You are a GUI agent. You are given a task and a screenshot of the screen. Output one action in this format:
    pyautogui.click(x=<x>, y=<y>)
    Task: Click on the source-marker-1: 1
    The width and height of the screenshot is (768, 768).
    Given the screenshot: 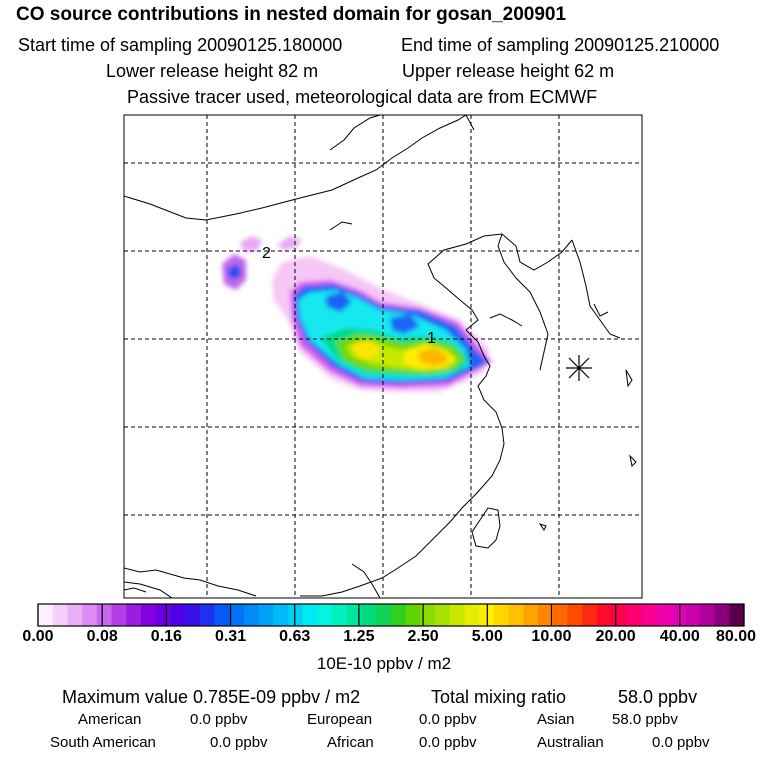 What is the action you would take?
    pyautogui.click(x=431, y=338)
    